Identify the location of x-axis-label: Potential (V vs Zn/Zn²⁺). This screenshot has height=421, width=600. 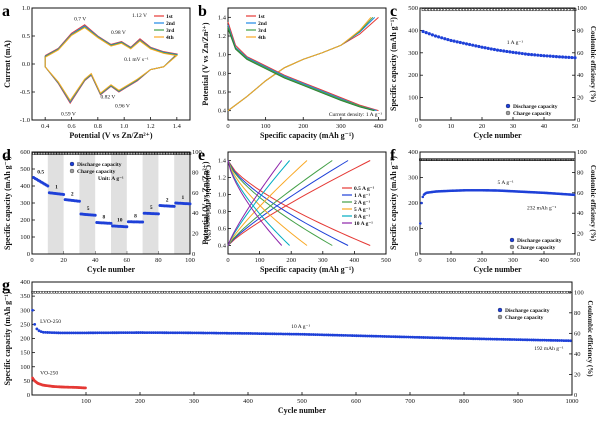
(110, 135).